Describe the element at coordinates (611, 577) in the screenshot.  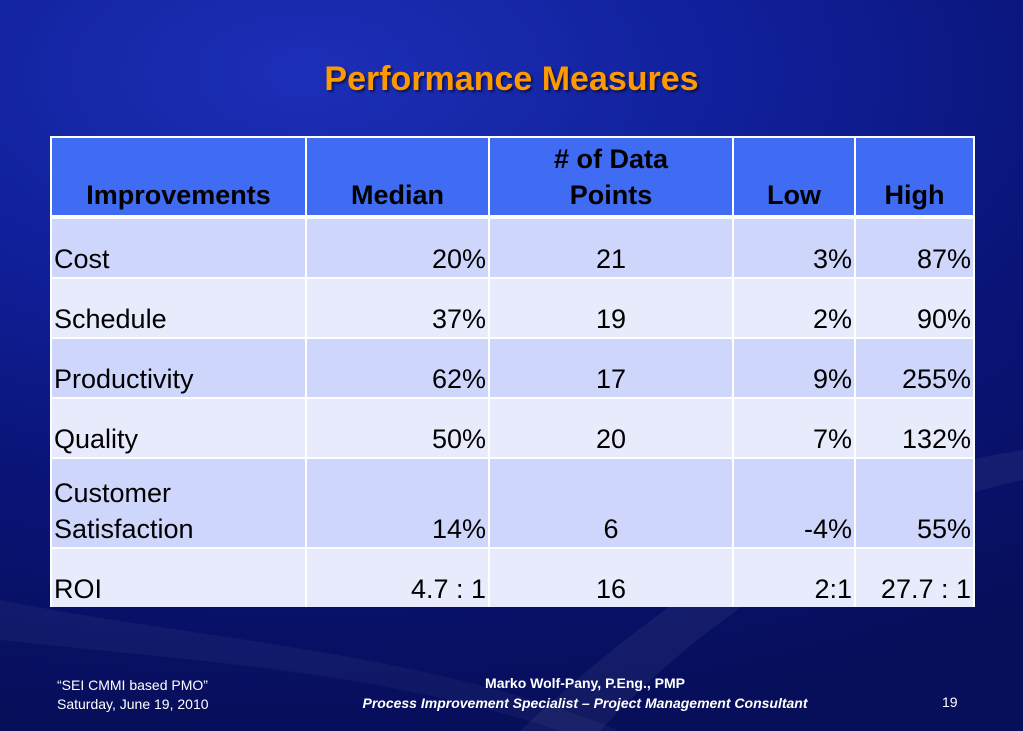
I see `cell-data-points: 16` at that location.